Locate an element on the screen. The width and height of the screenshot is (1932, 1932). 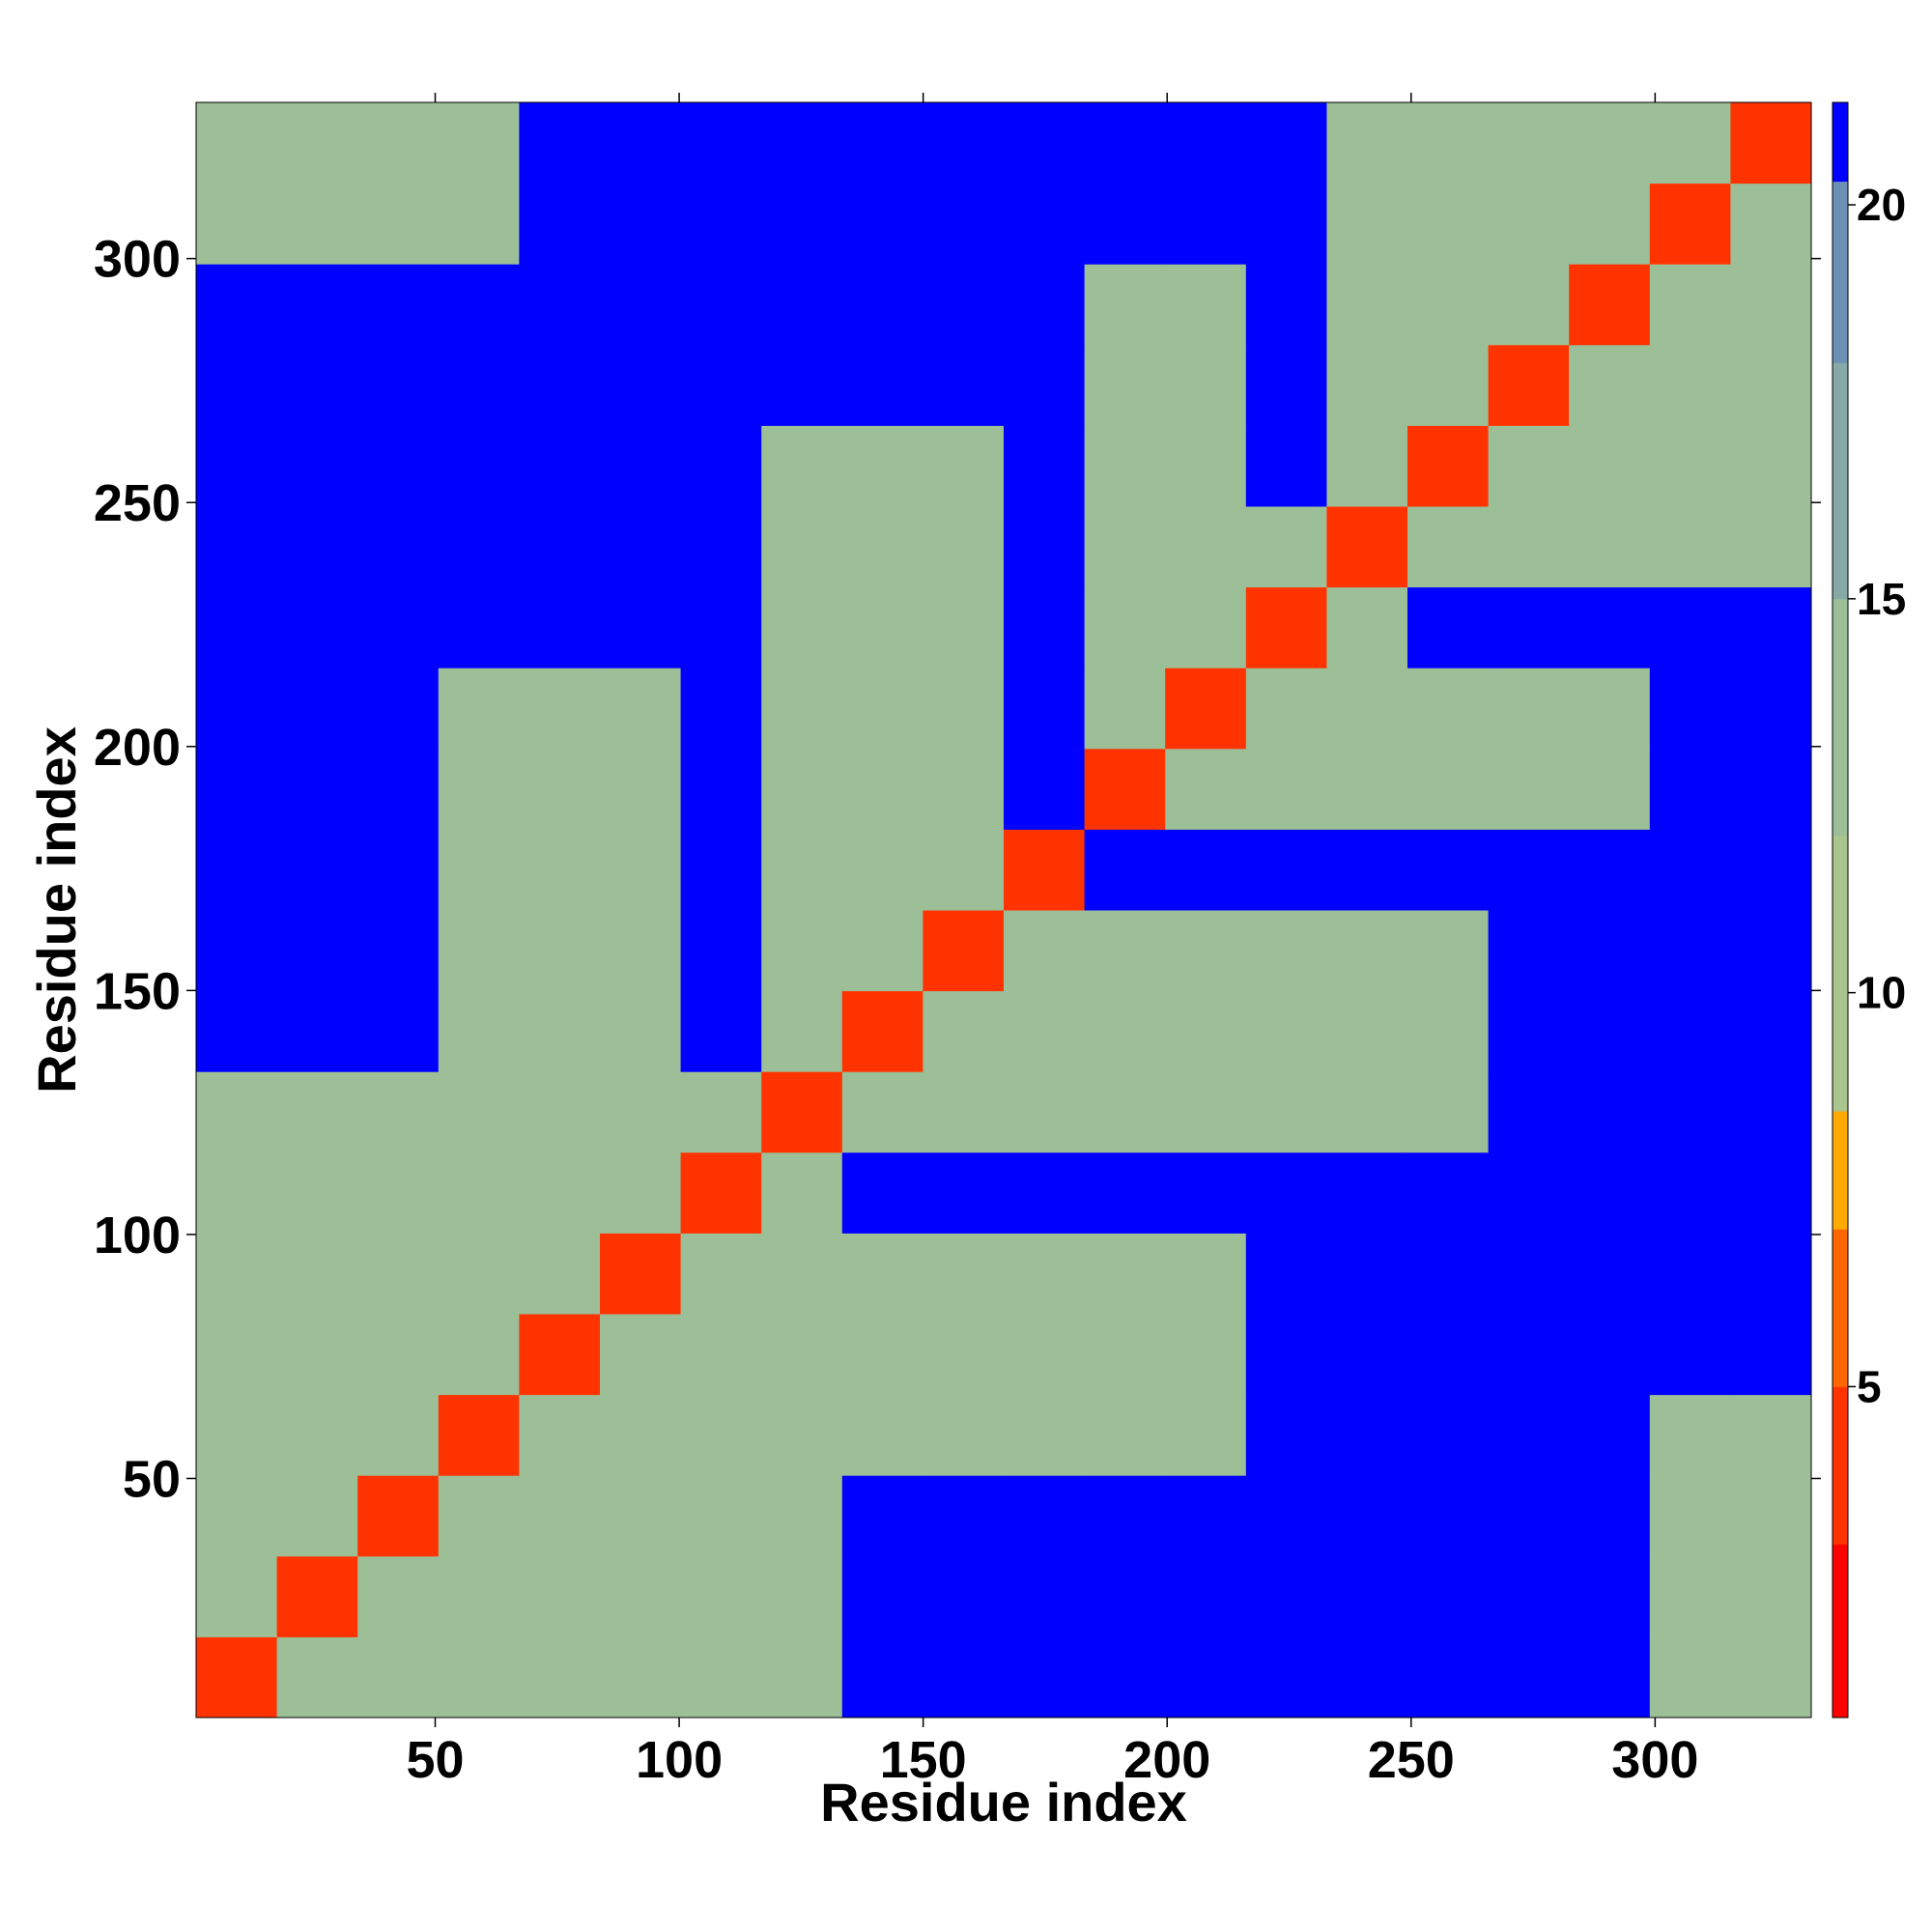
colorbar-level is located at coordinates (1840, 272).